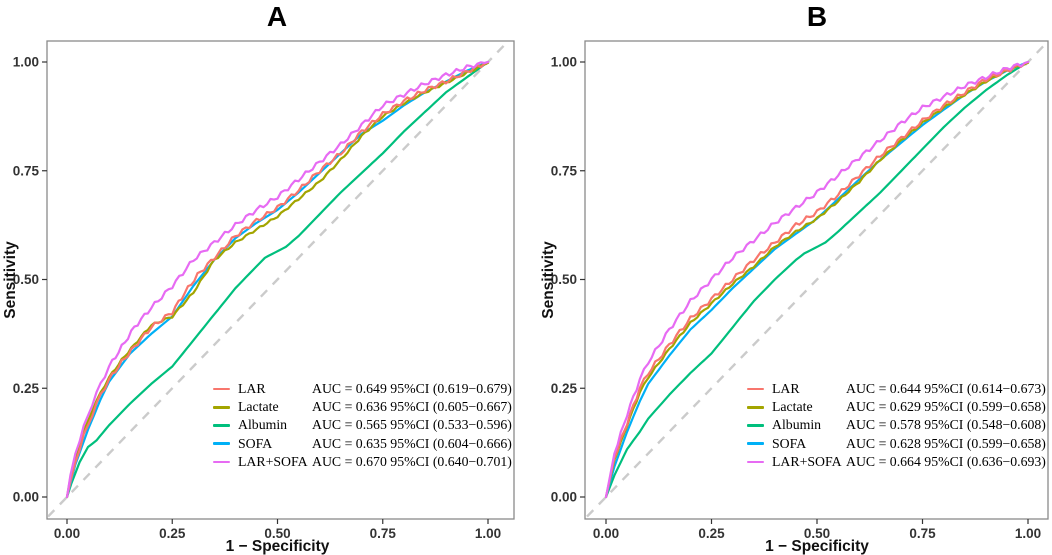 This screenshot has width=1052, height=555. I want to click on legend-row-lar-sofa: LAR+SOFA AUC = 0.664 95%CI (0.636−0.693), so click(896, 462).